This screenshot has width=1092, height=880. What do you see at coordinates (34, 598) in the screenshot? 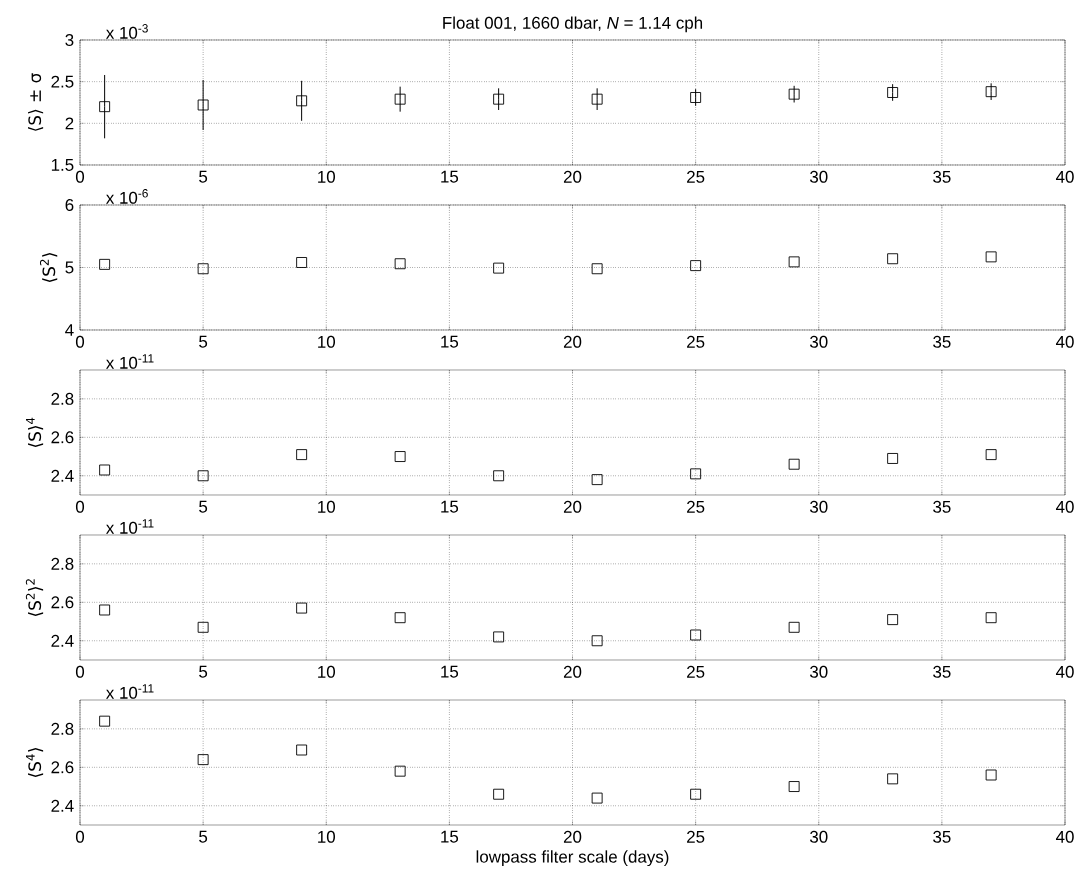
I see `y-axis-title: ⟨S$^{2}$⟩$^{2}$` at bounding box center [34, 598].